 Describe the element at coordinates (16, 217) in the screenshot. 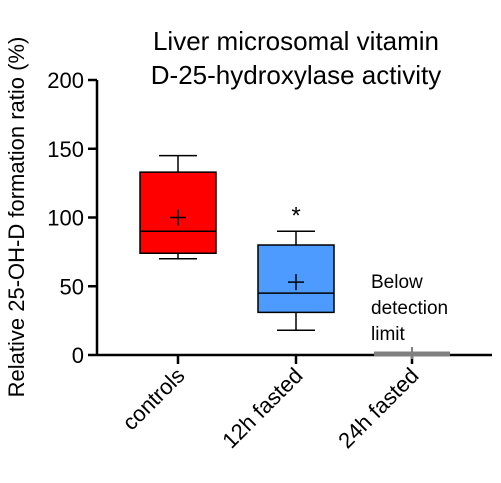

I see `y-axis-label: Relative 25-OH-D formation ratio (%)` at that location.